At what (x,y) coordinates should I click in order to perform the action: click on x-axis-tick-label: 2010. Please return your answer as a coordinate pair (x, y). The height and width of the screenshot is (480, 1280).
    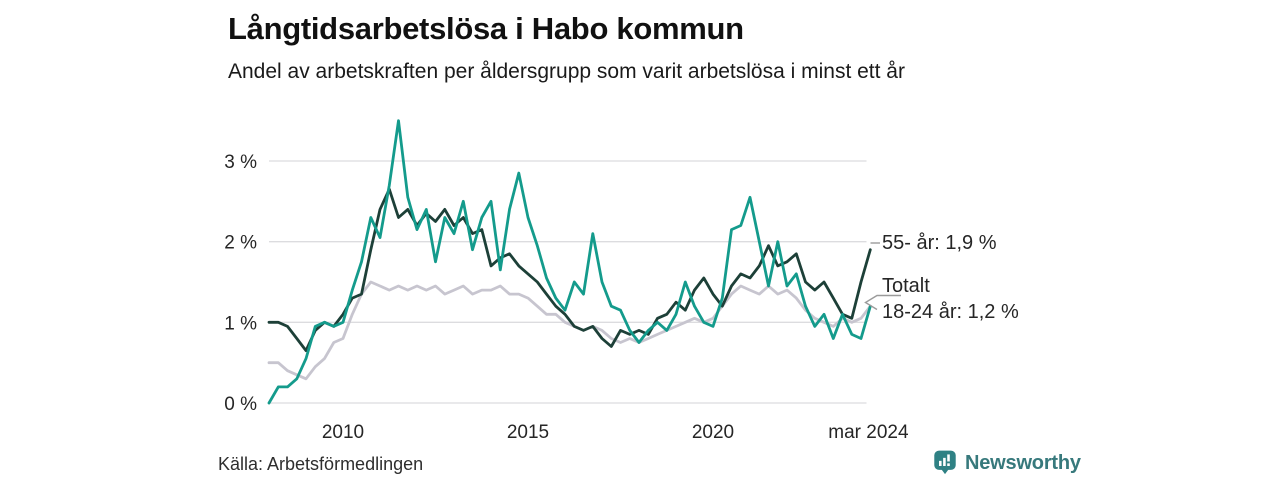
    Looking at the image, I should click on (343, 432).